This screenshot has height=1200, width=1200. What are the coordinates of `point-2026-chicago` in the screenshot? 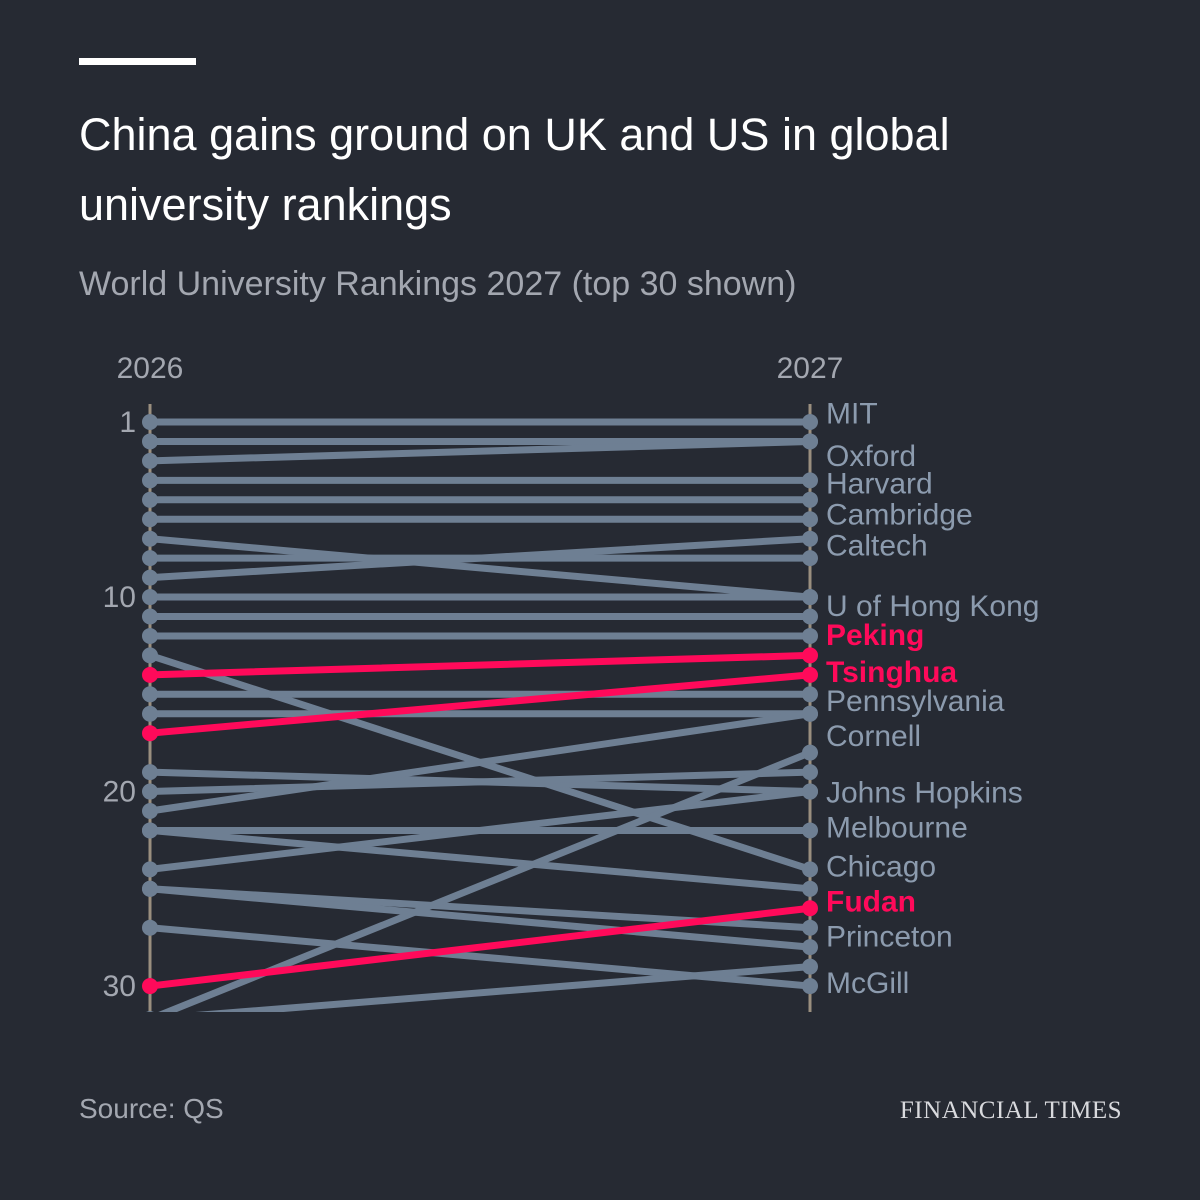 It's located at (150, 655).